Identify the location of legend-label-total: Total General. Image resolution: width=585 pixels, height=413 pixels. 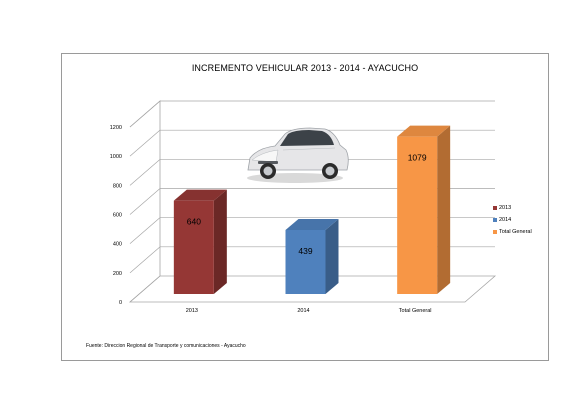
(515, 232).